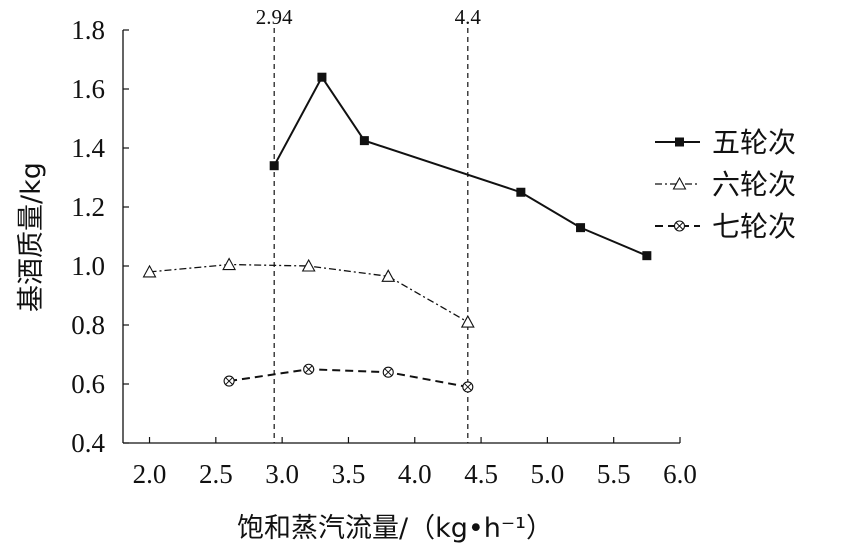  What do you see at coordinates (468, 17) in the screenshot?
I see `reference-line-label: 4.4` at bounding box center [468, 17].